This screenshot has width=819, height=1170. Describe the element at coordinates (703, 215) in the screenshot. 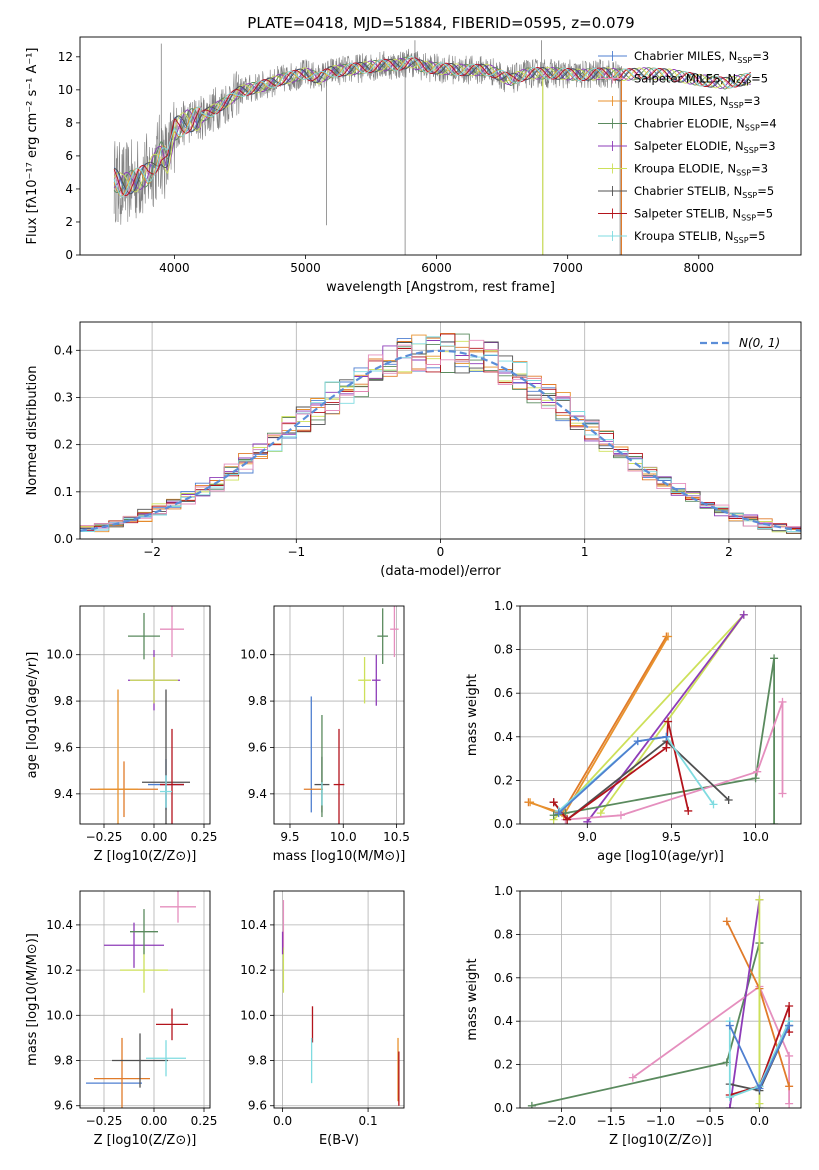

I see `legend-label: Salpeter STELIB, NSSP=5` at that location.